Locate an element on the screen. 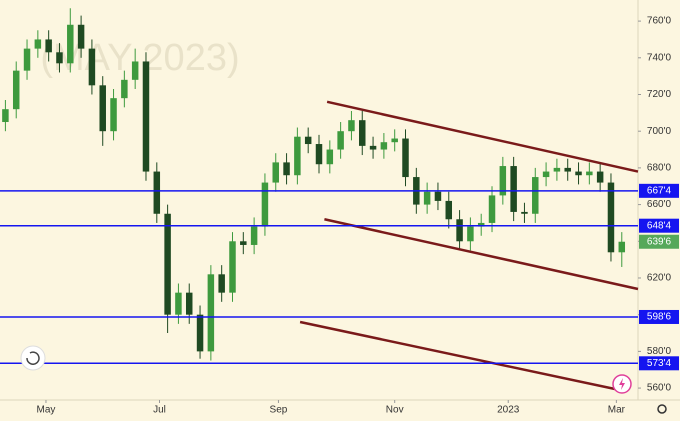 The height and width of the screenshot is (421, 680). y-tick-label: 580'0 is located at coordinates (659, 351).